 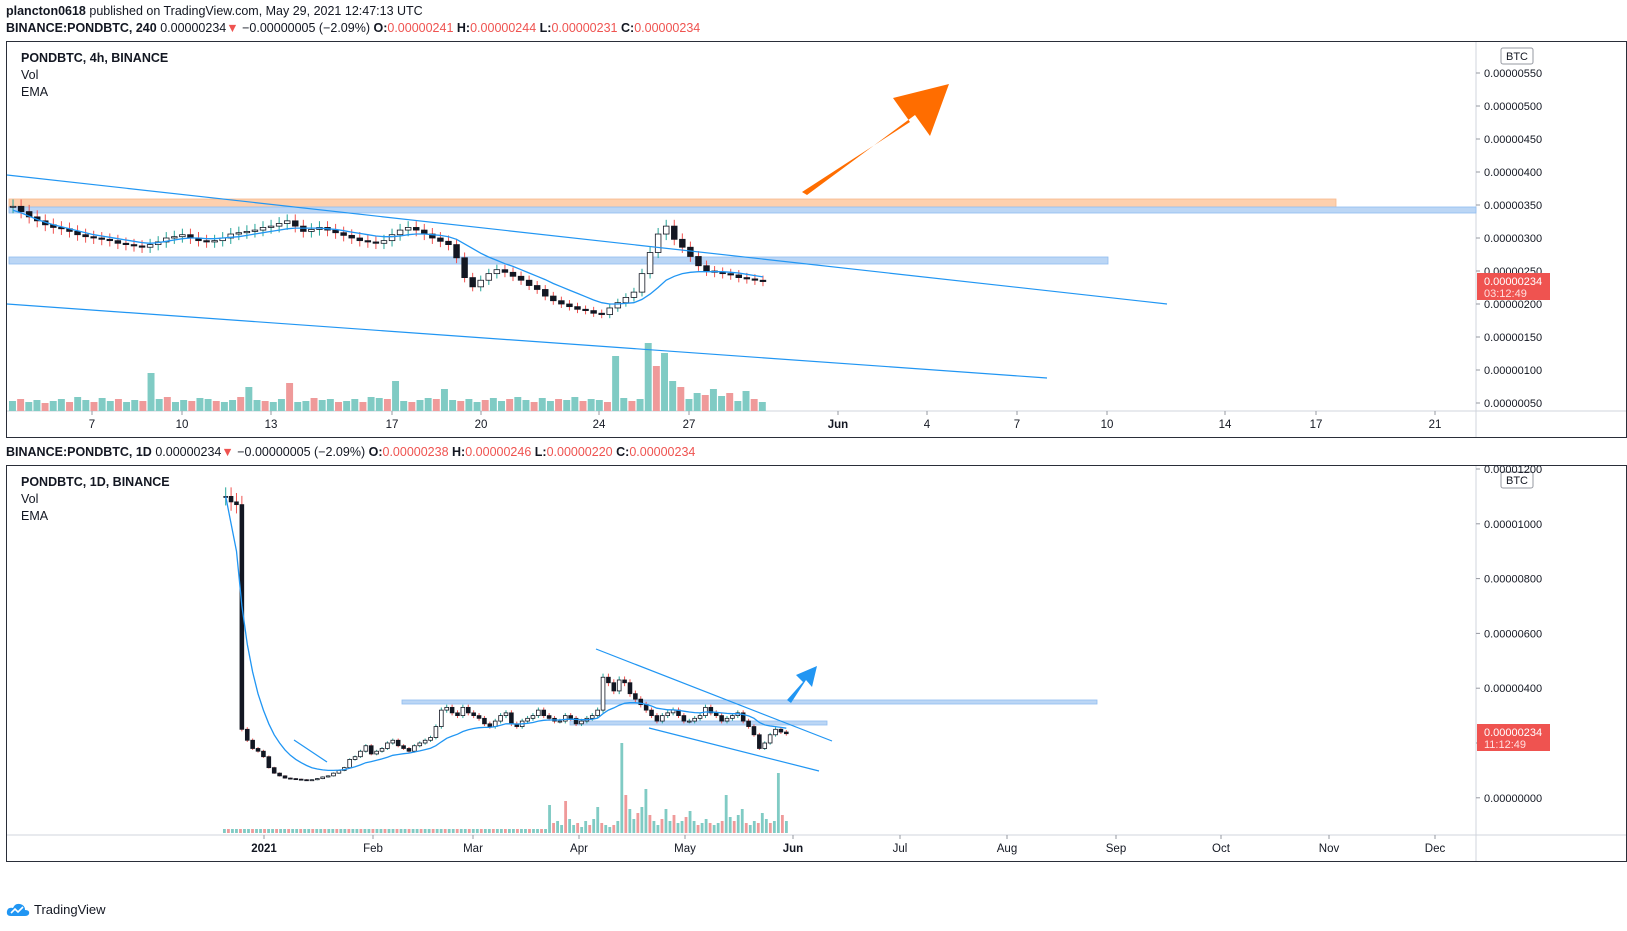 I want to click on y-tick-label: 0.00000300, so click(x=1513, y=239).